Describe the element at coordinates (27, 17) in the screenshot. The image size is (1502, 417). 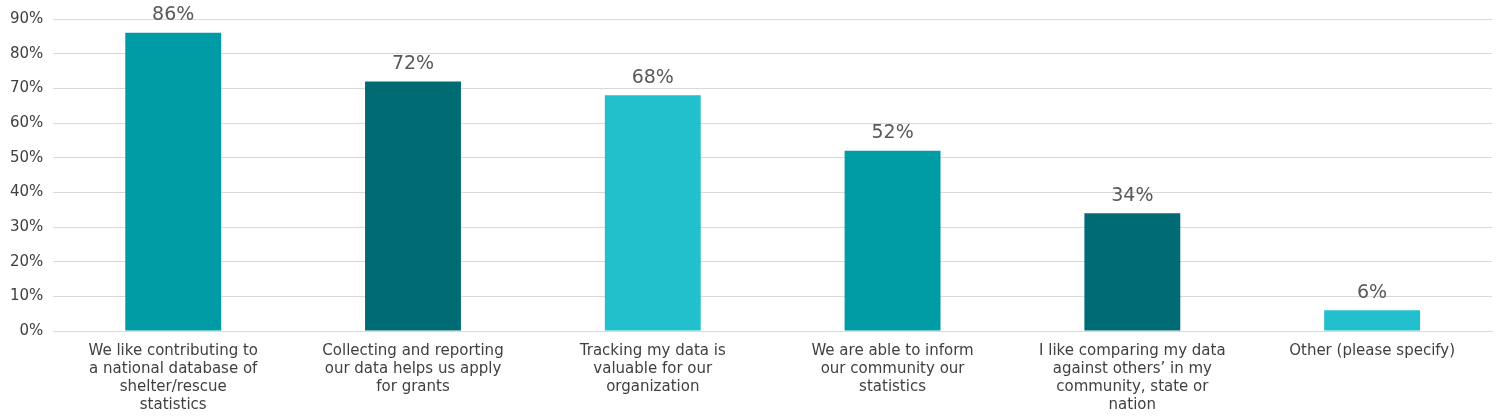
I see `y-tick-label: 90%` at that location.